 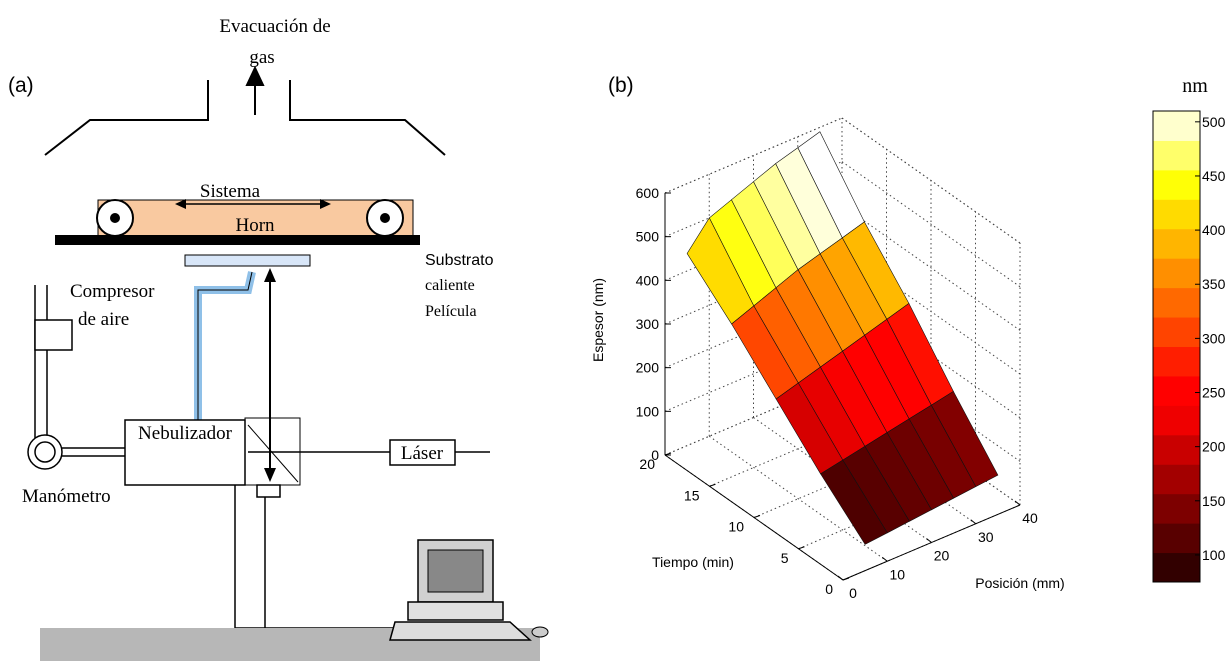 What do you see at coordinates (1214, 555) in the screenshot?
I see `colorbar-tick-label: 100` at bounding box center [1214, 555].